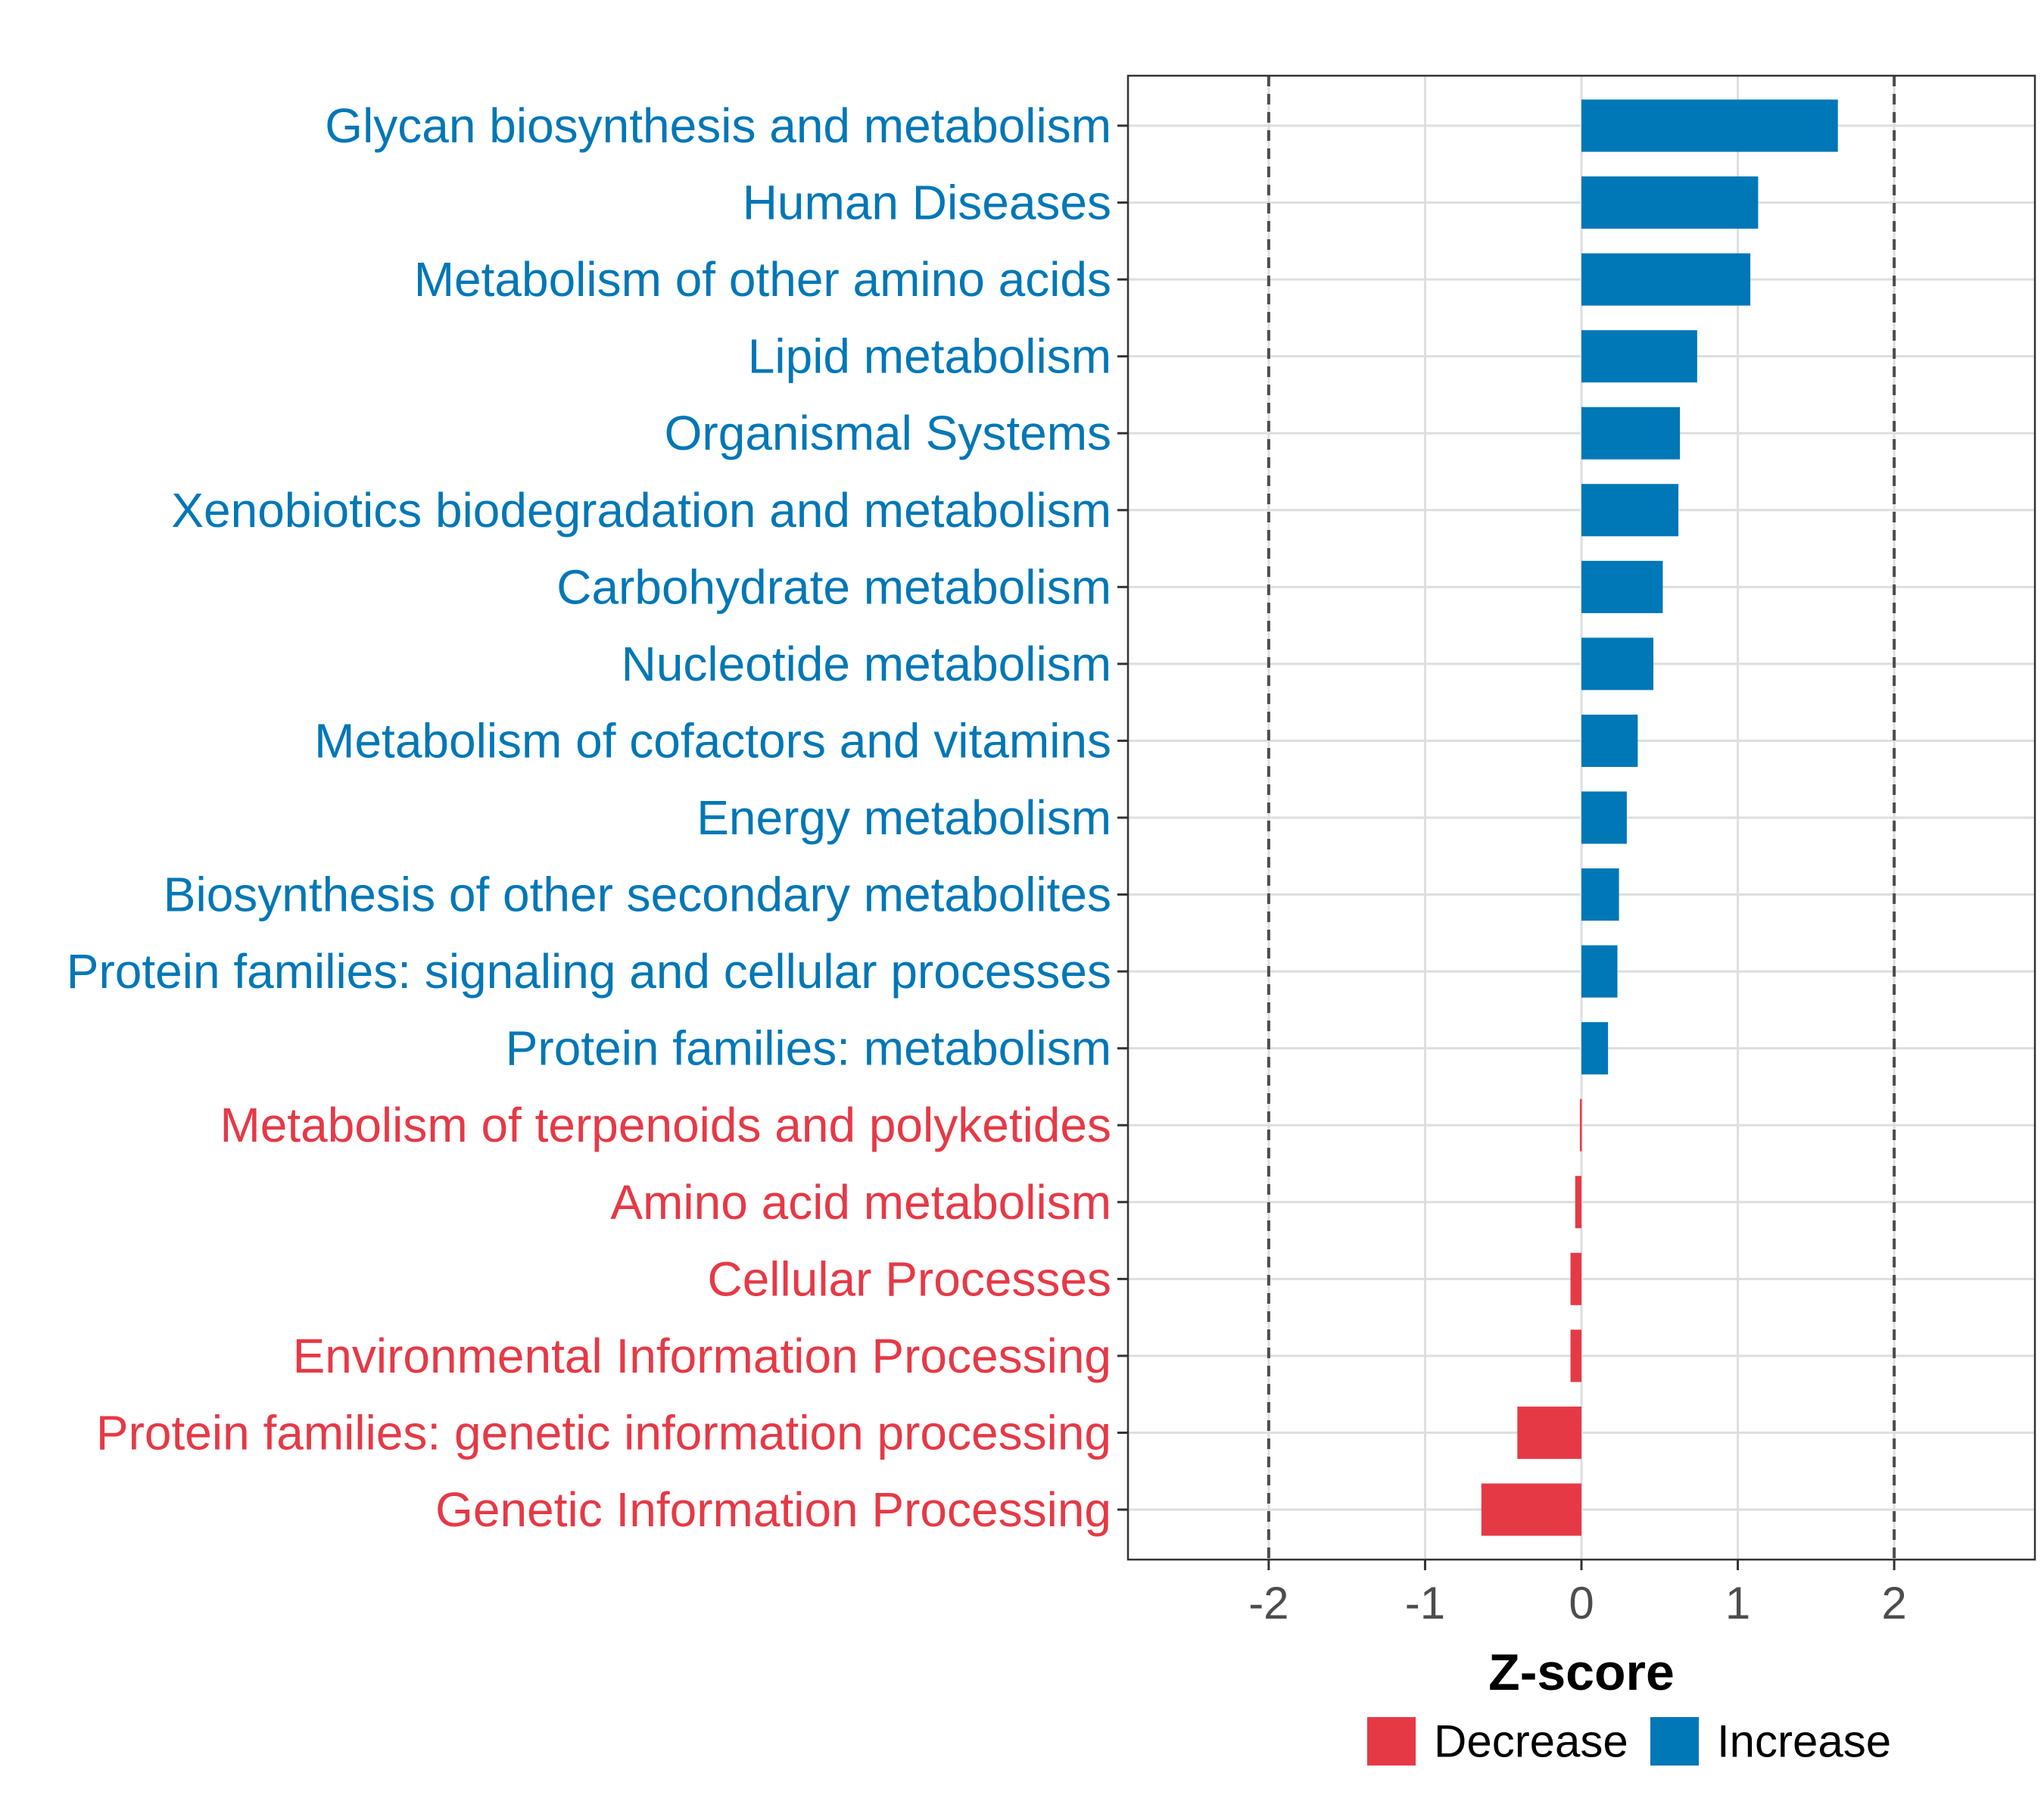 This screenshot has width=2044, height=1817. Describe the element at coordinates (702, 1356) in the screenshot. I see `y-tick-label: Environmental Information Processing` at that location.